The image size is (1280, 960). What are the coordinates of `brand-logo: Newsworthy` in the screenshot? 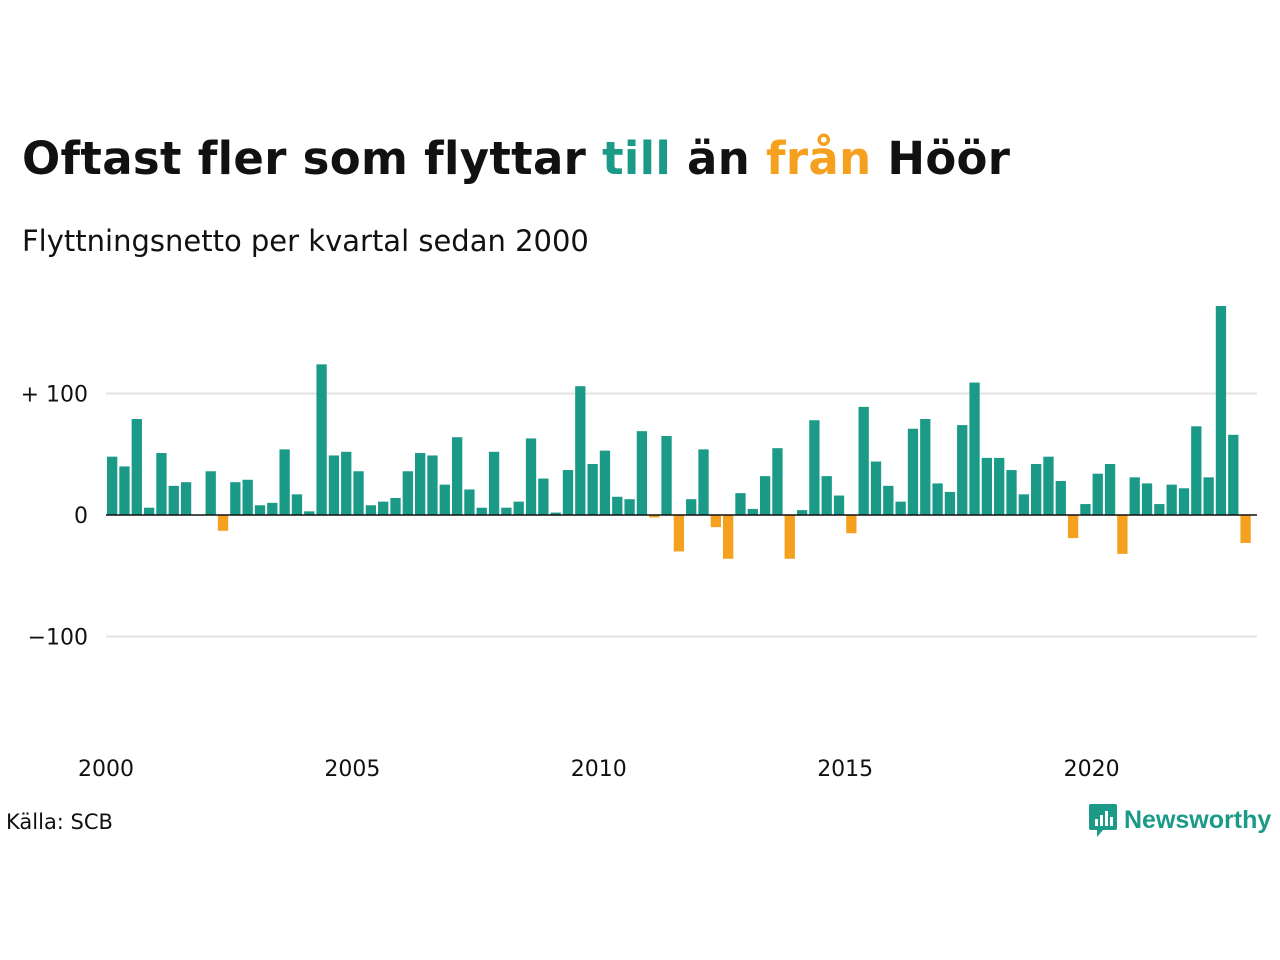 It's located at (1179, 820).